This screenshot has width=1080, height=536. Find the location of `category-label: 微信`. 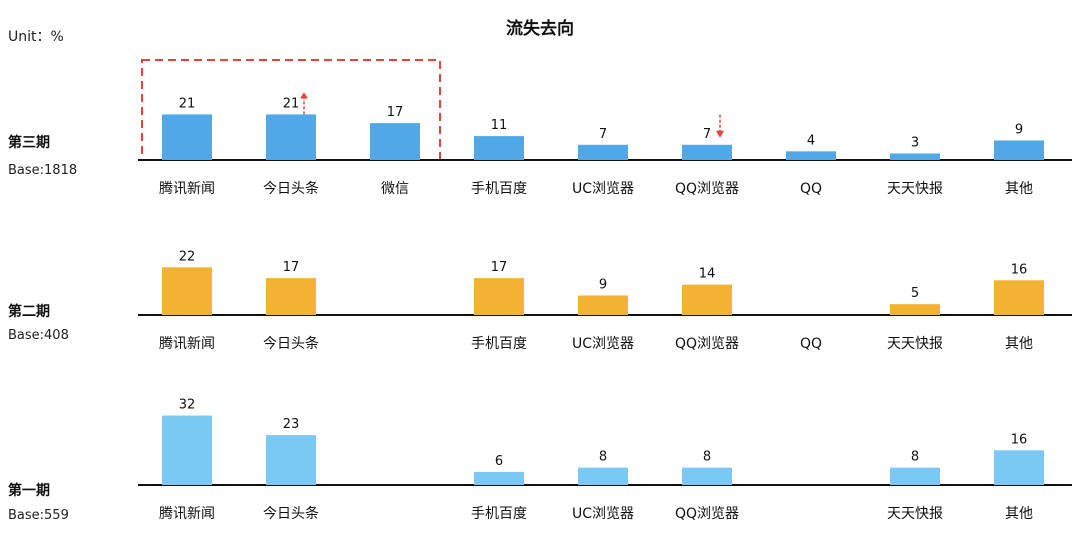

category-label: 微信 is located at coordinates (395, 189).